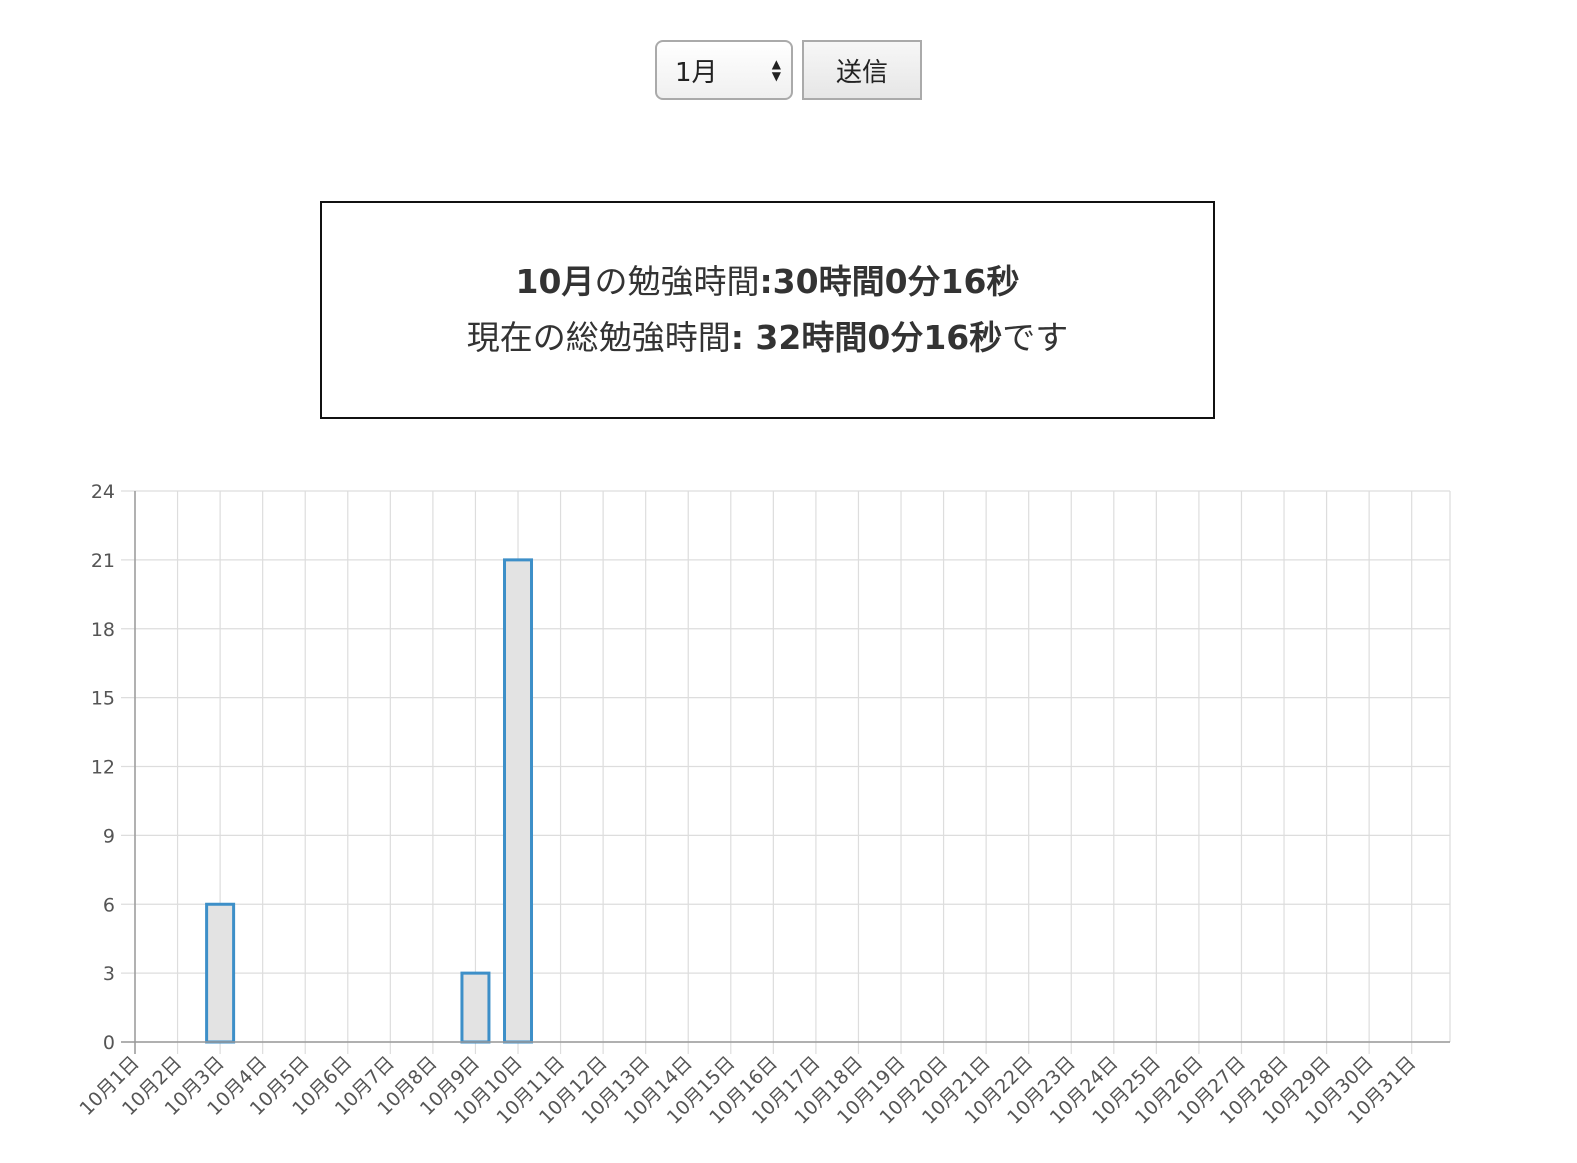  I want to click on submit-button: 送信, so click(862, 70).